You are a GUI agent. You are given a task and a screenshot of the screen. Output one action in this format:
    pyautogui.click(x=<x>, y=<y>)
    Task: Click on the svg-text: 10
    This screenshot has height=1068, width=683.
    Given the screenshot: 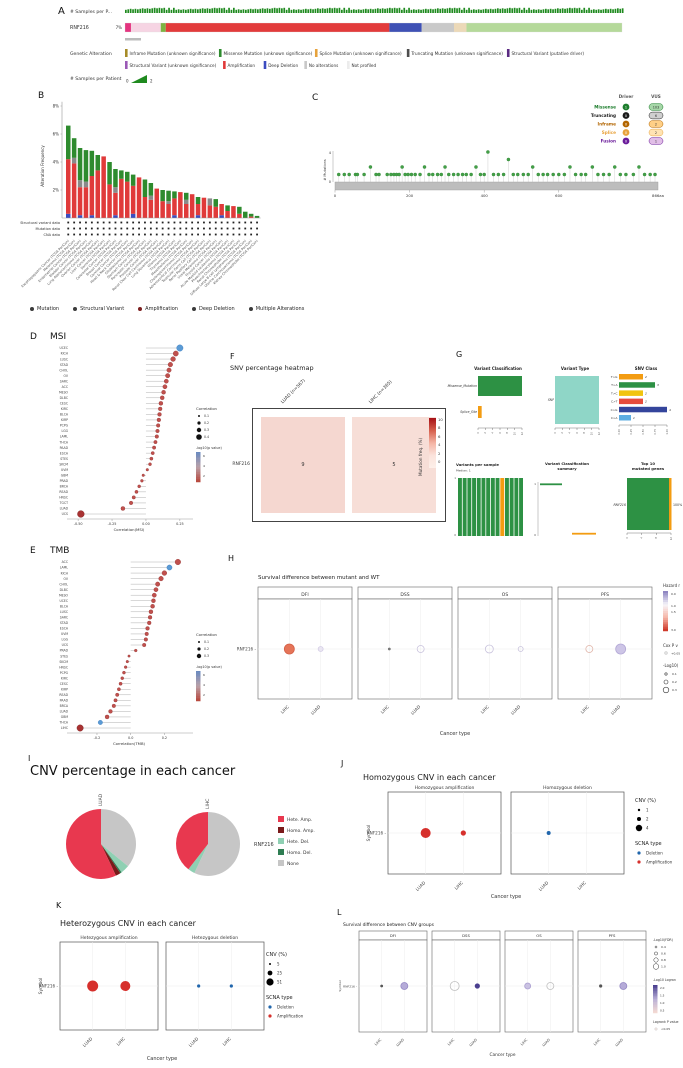 What is the action you would take?
    pyautogui.click(x=514, y=434)
    